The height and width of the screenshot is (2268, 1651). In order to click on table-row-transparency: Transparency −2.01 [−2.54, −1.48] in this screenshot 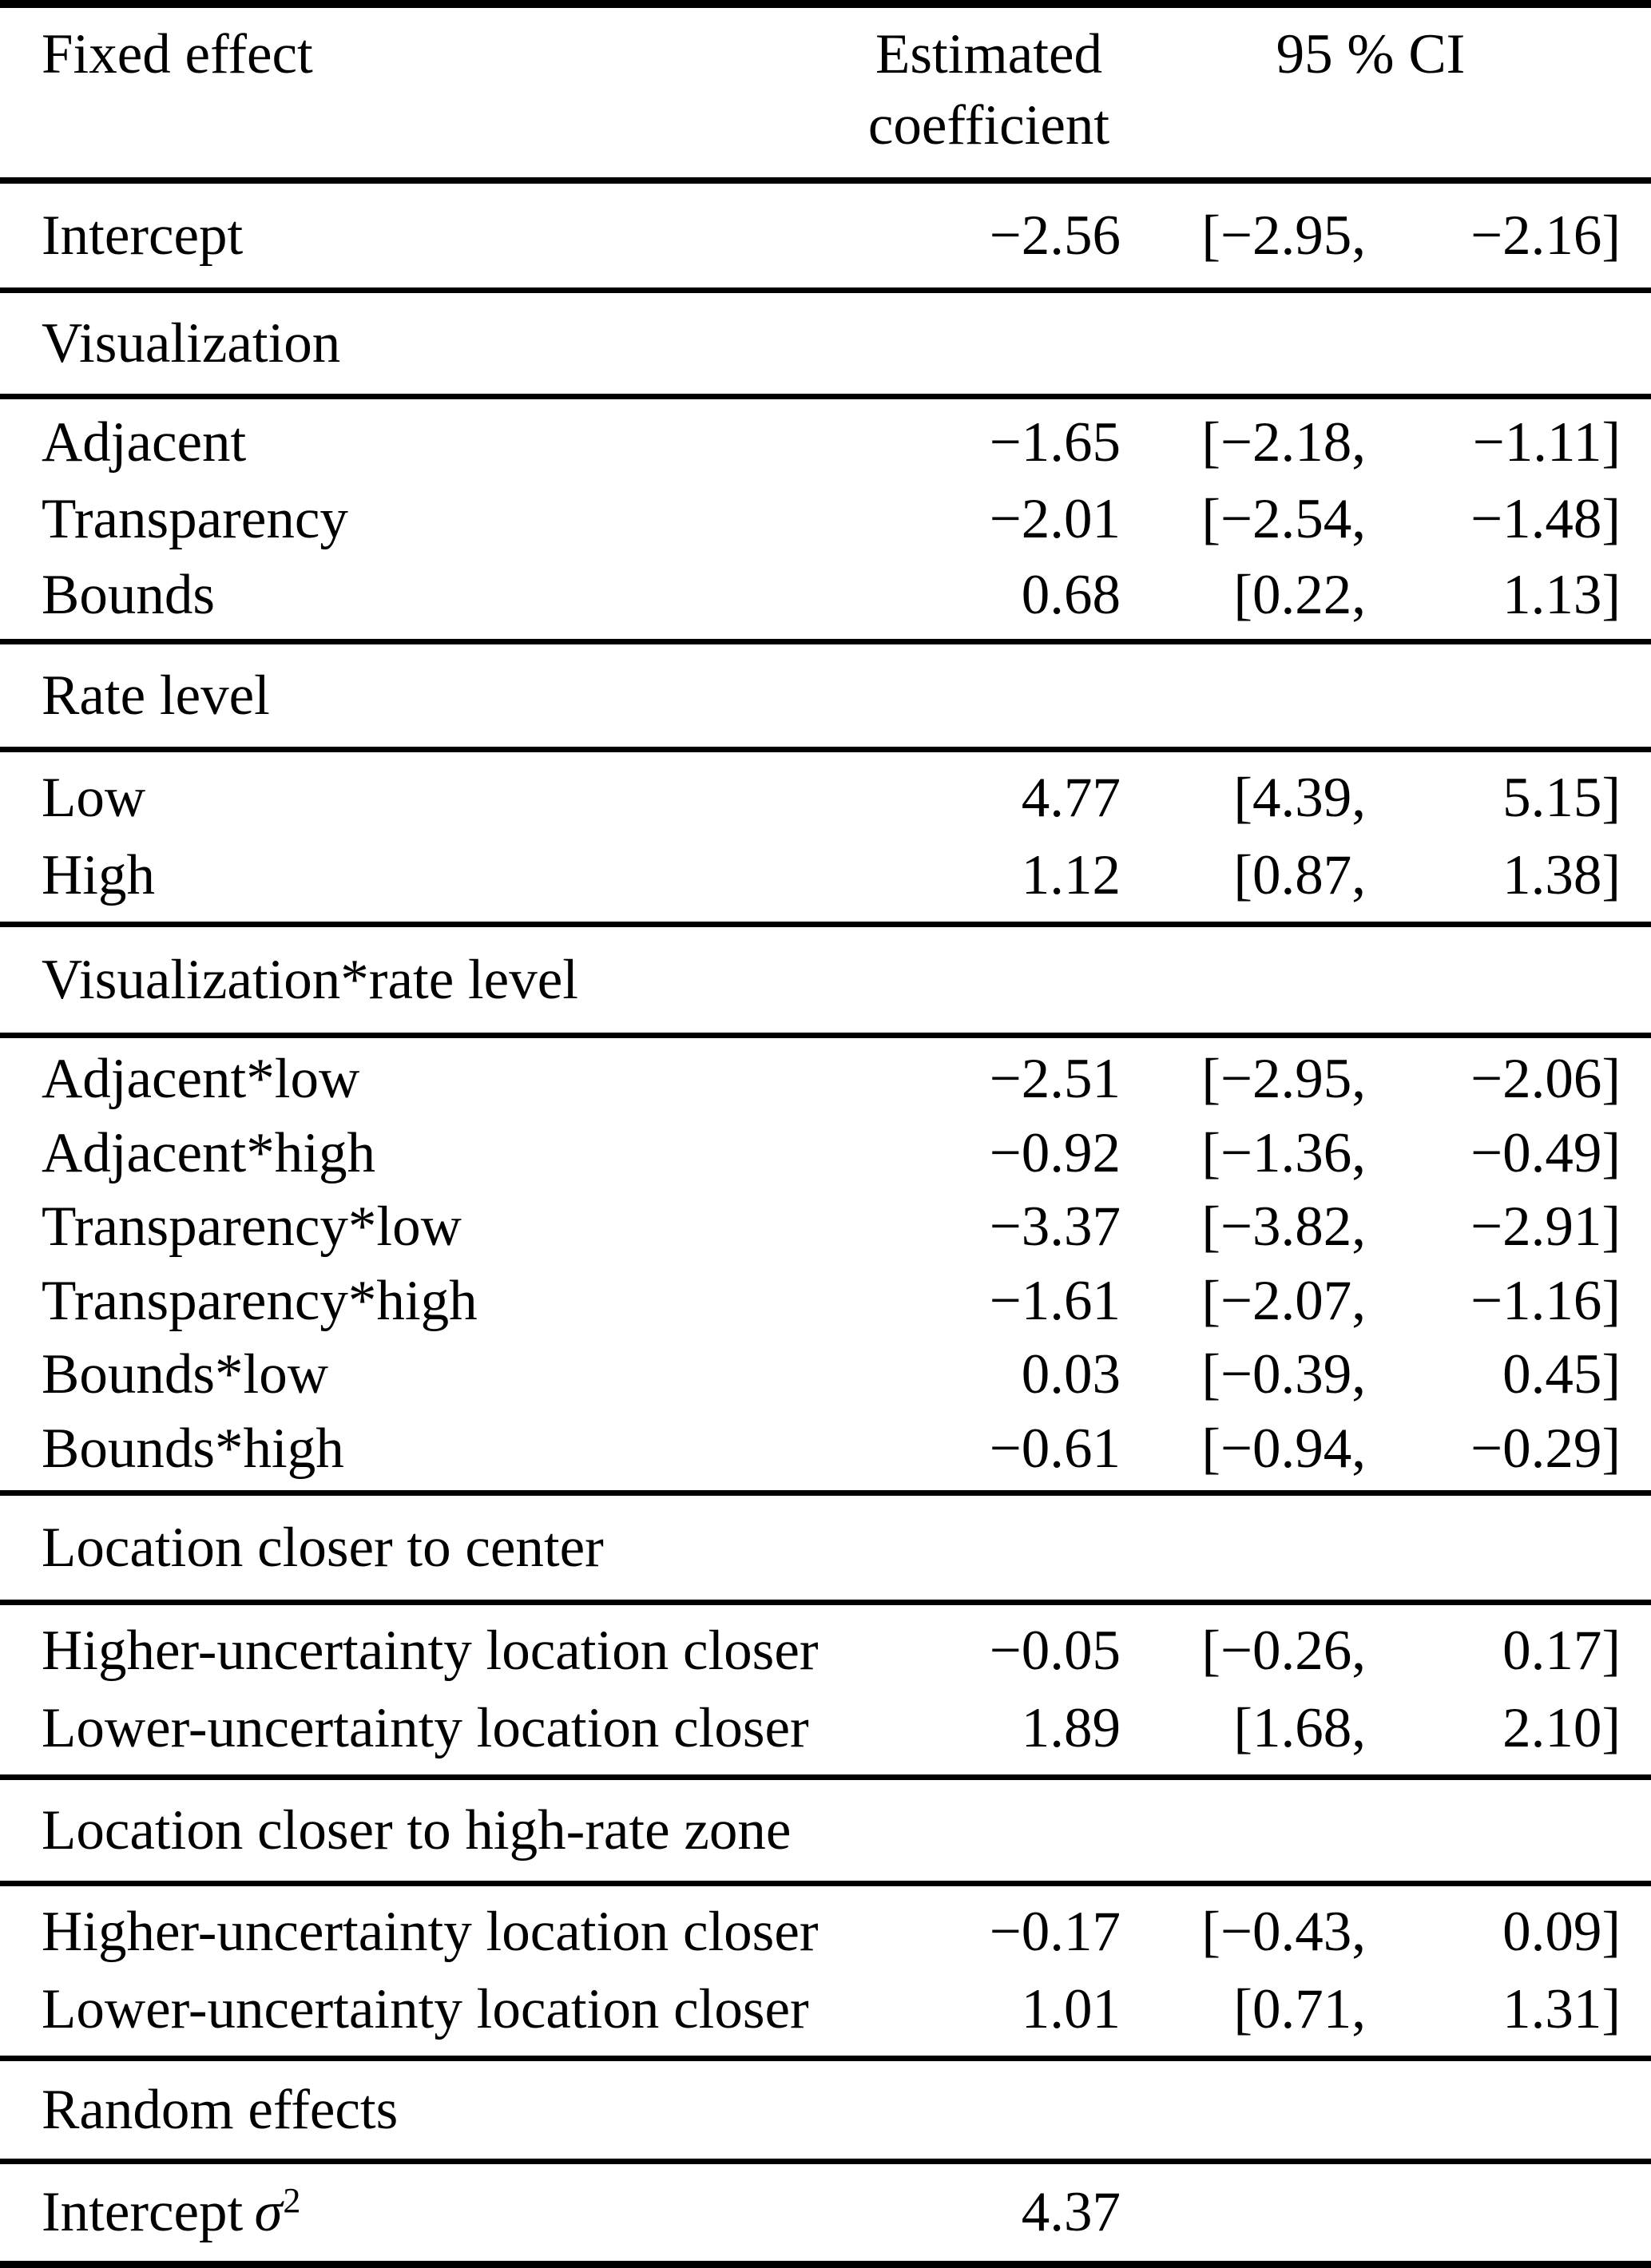, I will do `click(831, 519)`.